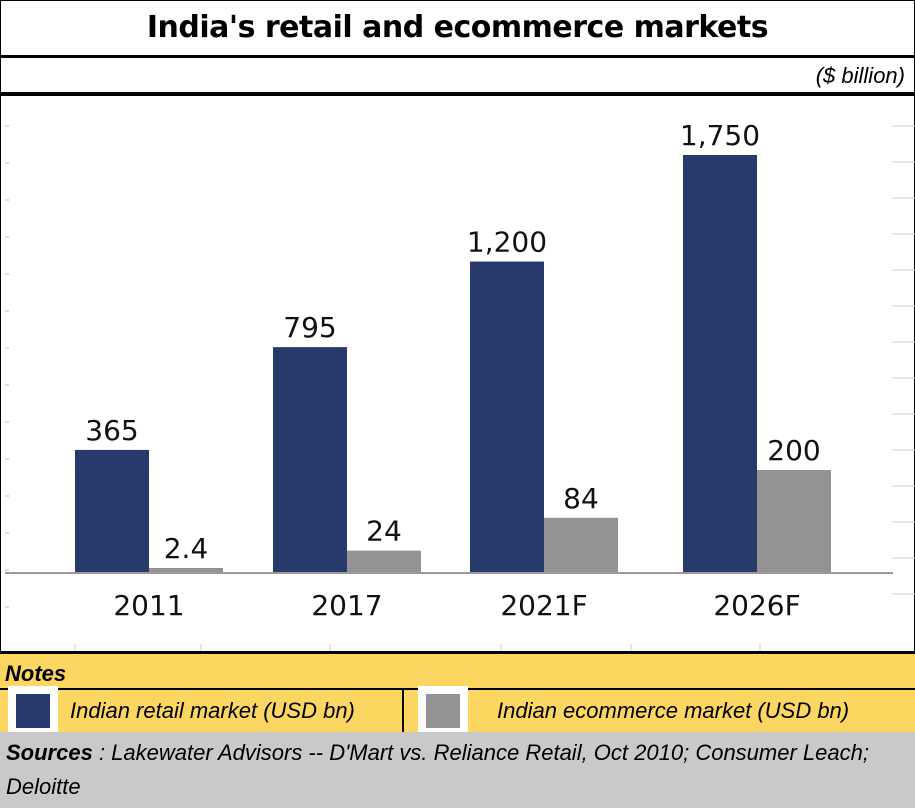  What do you see at coordinates (756, 605) in the screenshot?
I see `x-tick-label: 2026F` at bounding box center [756, 605].